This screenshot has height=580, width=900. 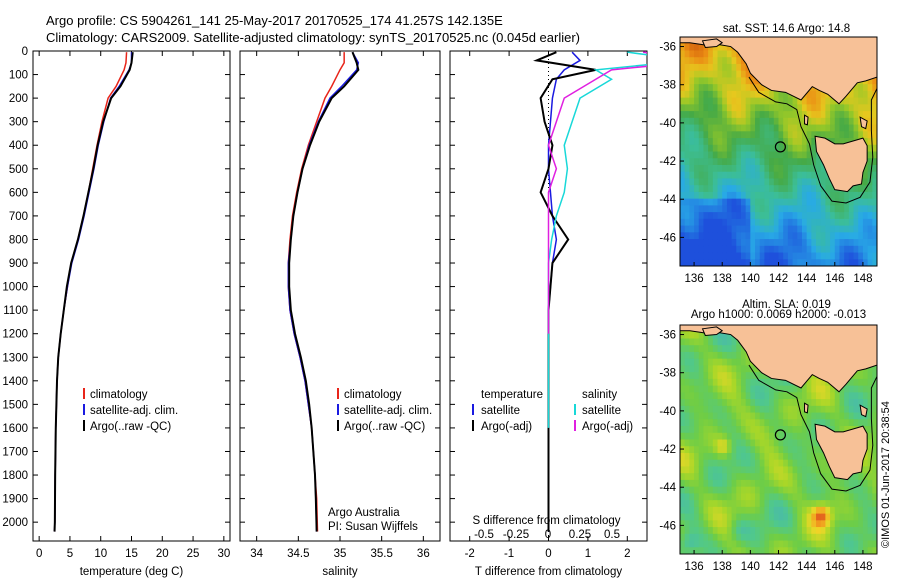 I want to click on salinity-xtick-label: 34, so click(x=256, y=554).